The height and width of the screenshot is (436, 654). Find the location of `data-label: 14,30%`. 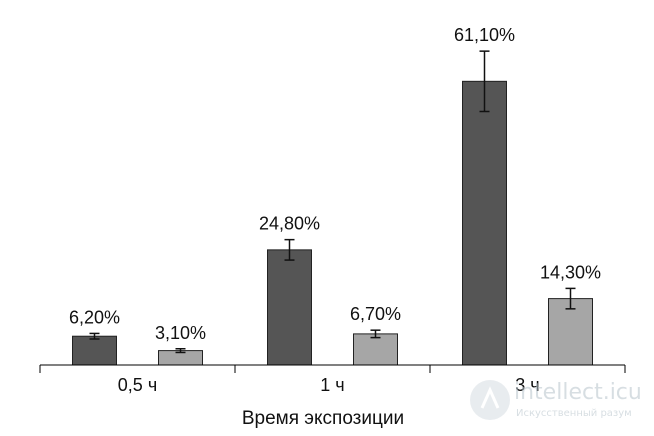

data-label: 14,30% is located at coordinates (570, 272).